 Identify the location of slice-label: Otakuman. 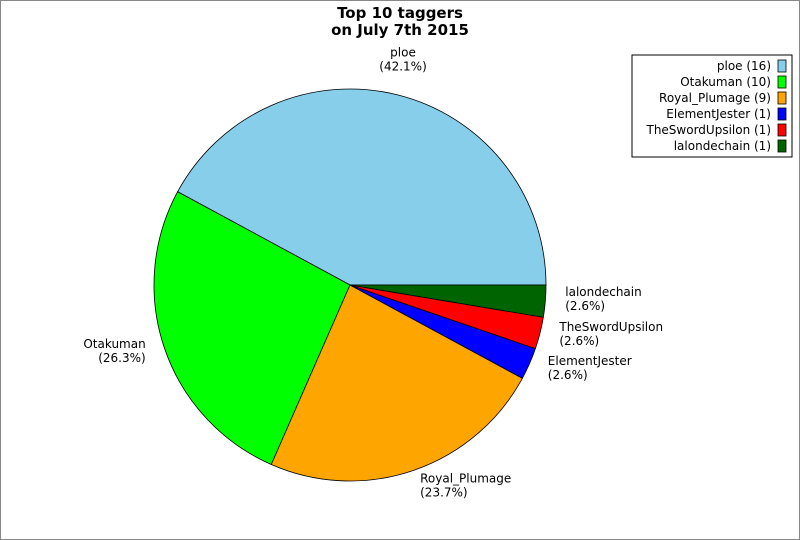
(114, 344).